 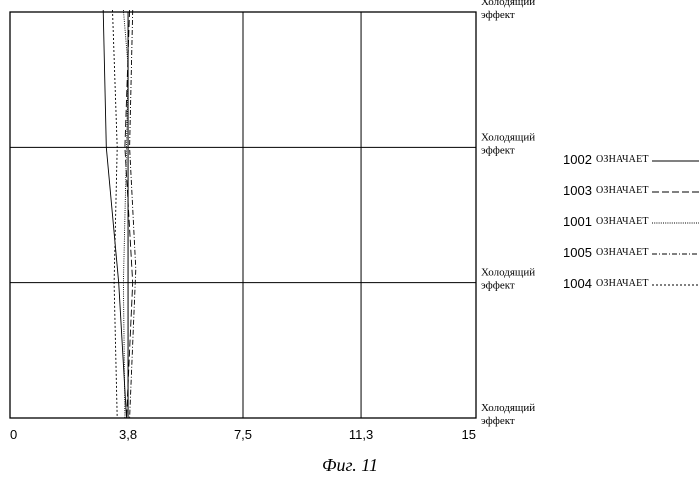 I want to click on legend-item: 1005 ОЗНАЧАЕТ, so click(x=631, y=260).